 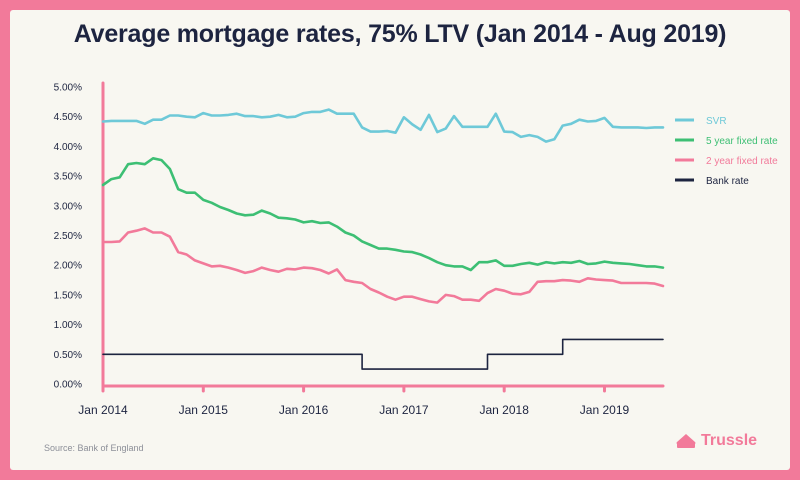 I want to click on y-tick-label: 2.50%, so click(x=68, y=236).